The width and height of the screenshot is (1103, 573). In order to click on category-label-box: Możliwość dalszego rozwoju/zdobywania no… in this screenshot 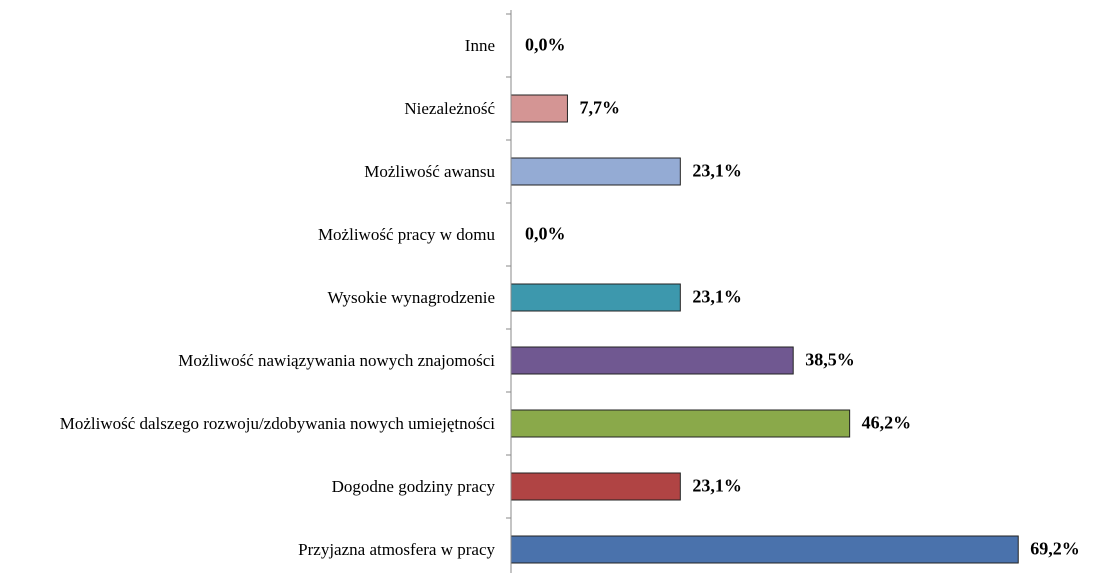, I will do `click(247, 423)`.